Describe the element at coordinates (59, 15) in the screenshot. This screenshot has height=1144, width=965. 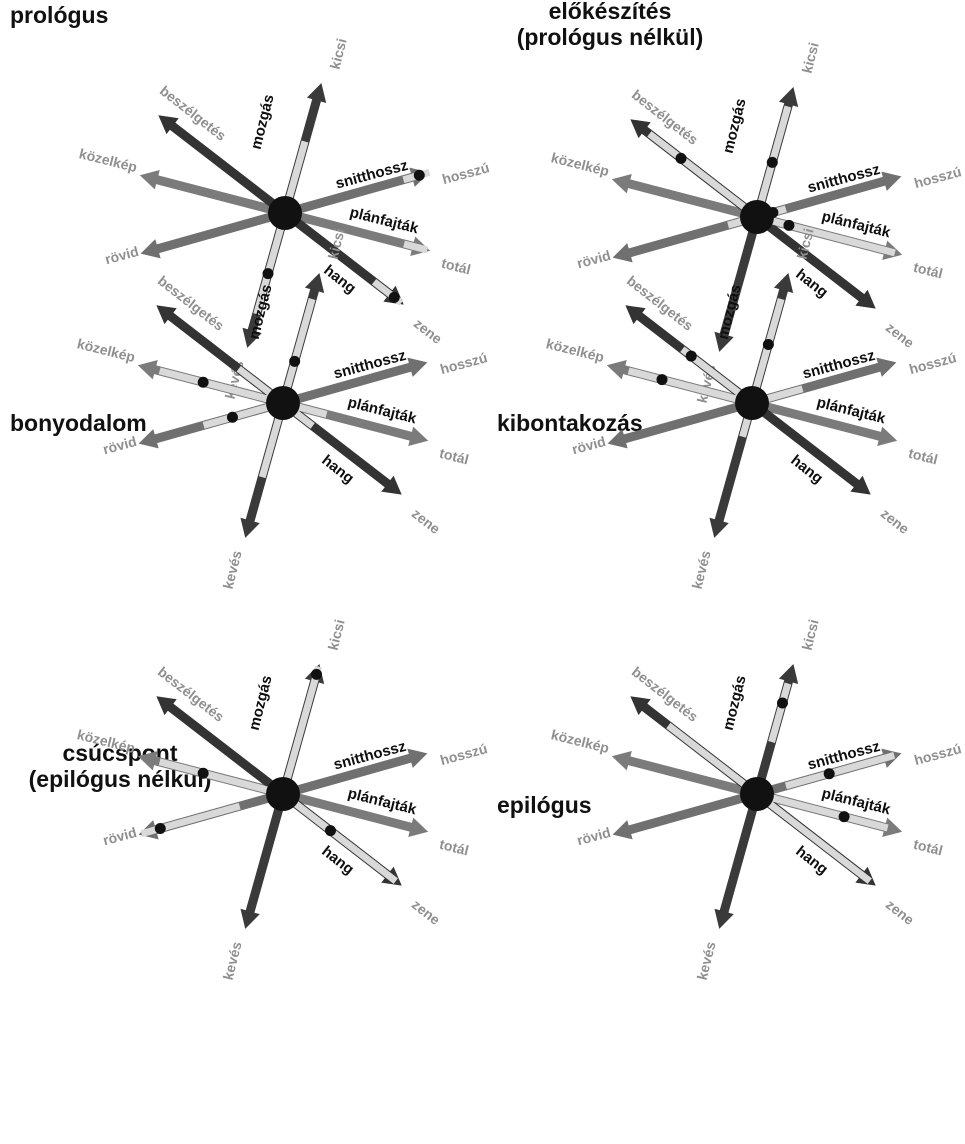
I see `panel-title-line: prológus` at that location.